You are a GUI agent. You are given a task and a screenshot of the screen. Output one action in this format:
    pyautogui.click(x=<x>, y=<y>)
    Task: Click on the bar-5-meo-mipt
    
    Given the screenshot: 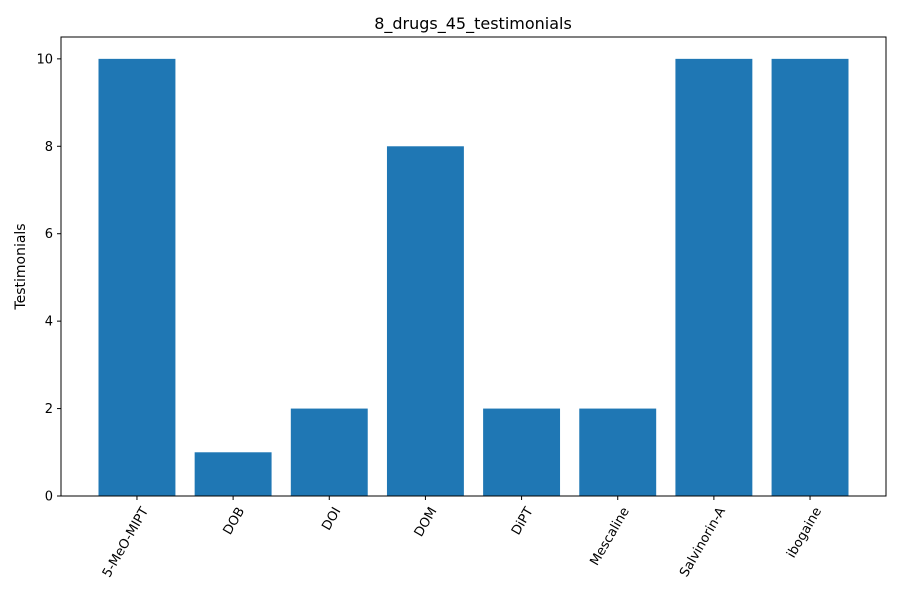 What is the action you would take?
    pyautogui.click(x=137, y=277)
    